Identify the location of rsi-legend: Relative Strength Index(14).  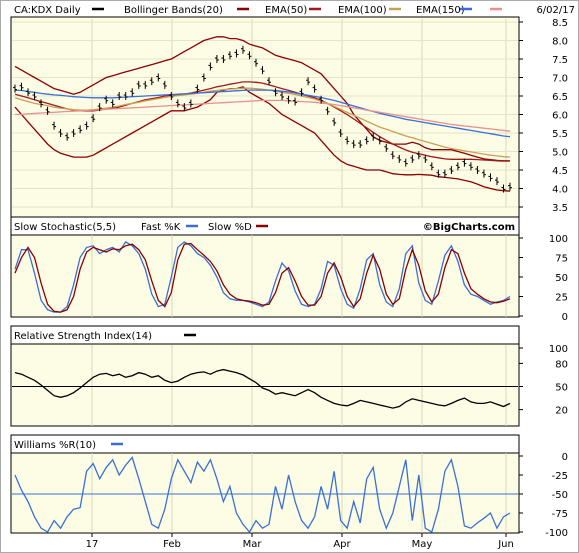
(83, 336).